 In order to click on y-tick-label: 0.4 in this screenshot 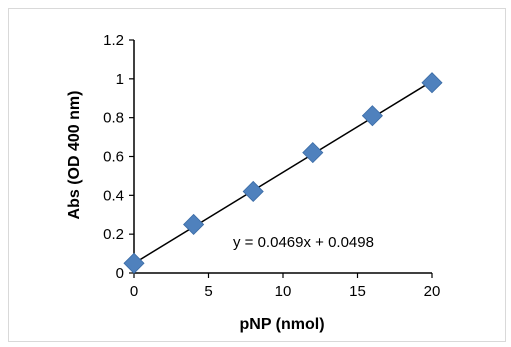, I will do `click(113, 195)`.